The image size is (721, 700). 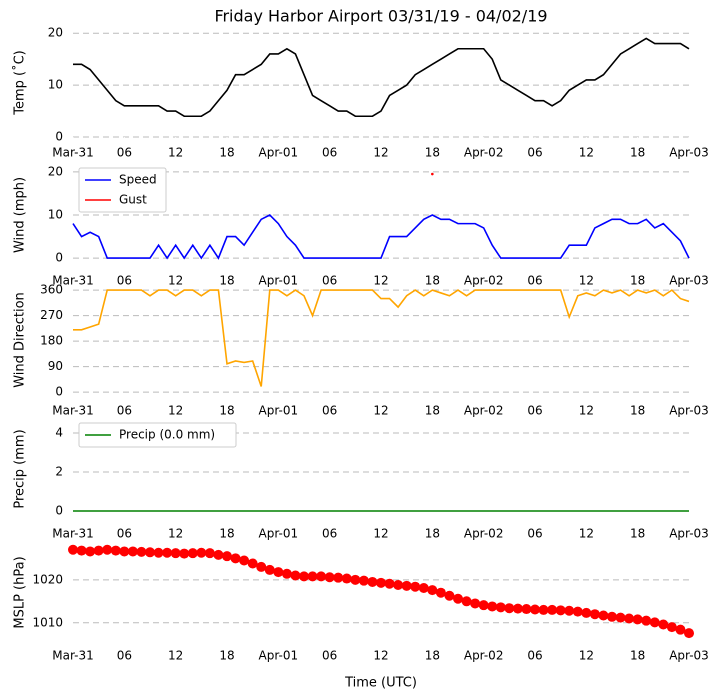 I want to click on legend-label: Precip (0.0 mm), so click(x=167, y=435).